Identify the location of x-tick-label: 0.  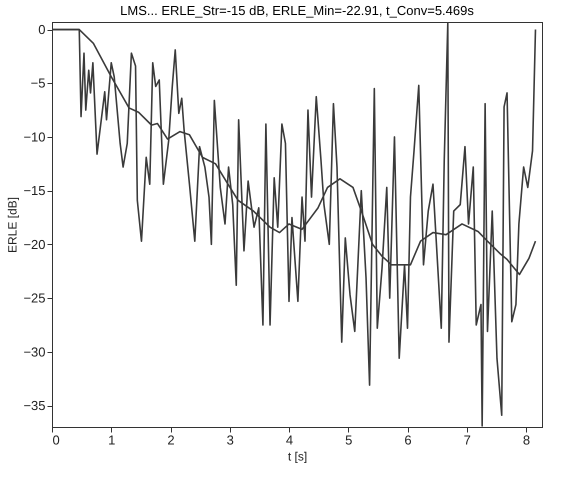
(56, 440).